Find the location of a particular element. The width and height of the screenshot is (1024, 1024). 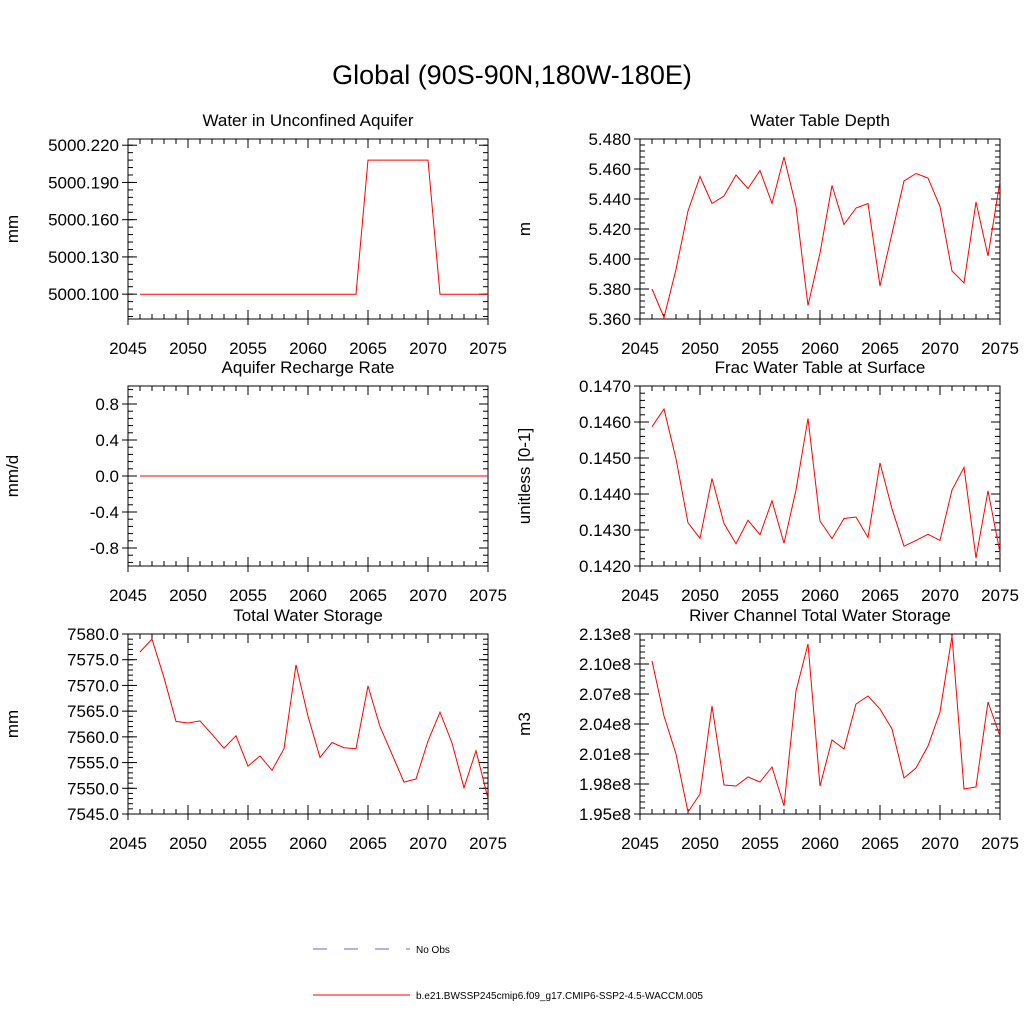

y-tick-label: 5.420 is located at coordinates (609, 229).